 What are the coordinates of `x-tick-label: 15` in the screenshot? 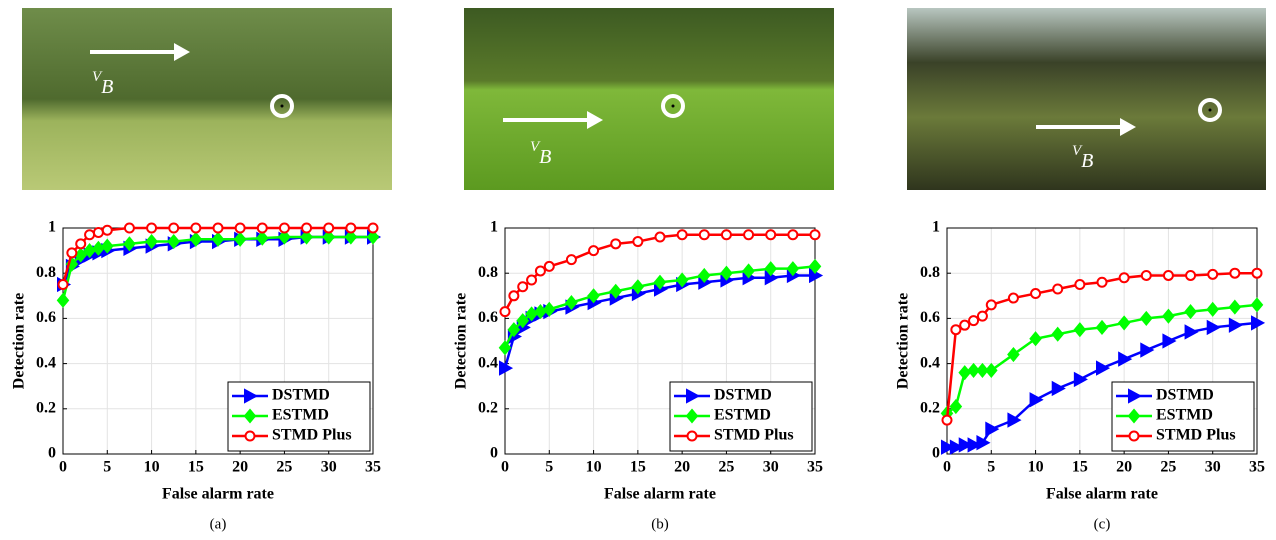 It's located at (196, 467).